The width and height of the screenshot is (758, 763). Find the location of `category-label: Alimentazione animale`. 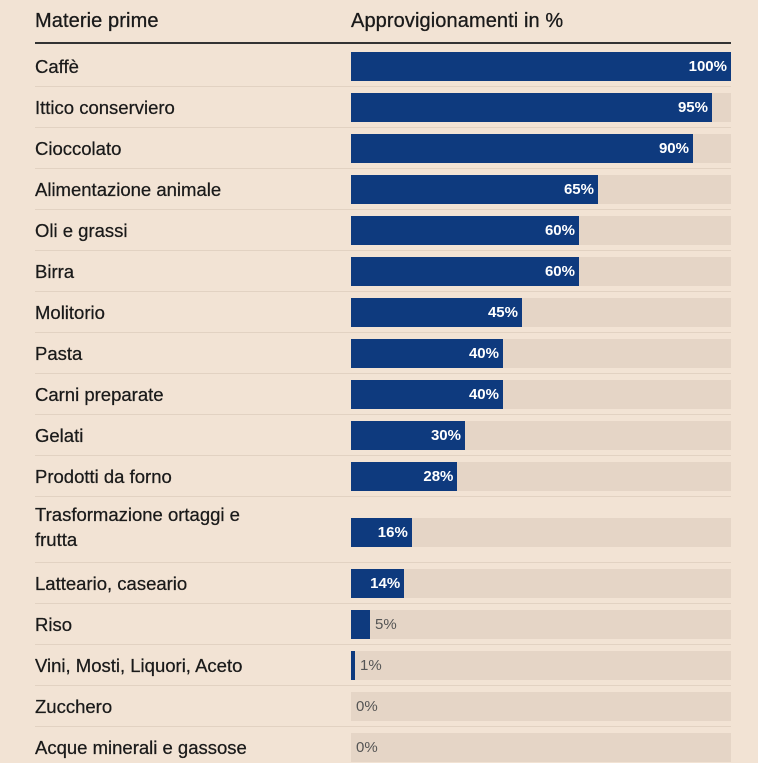

category-label: Alimentazione animale is located at coordinates (128, 189).